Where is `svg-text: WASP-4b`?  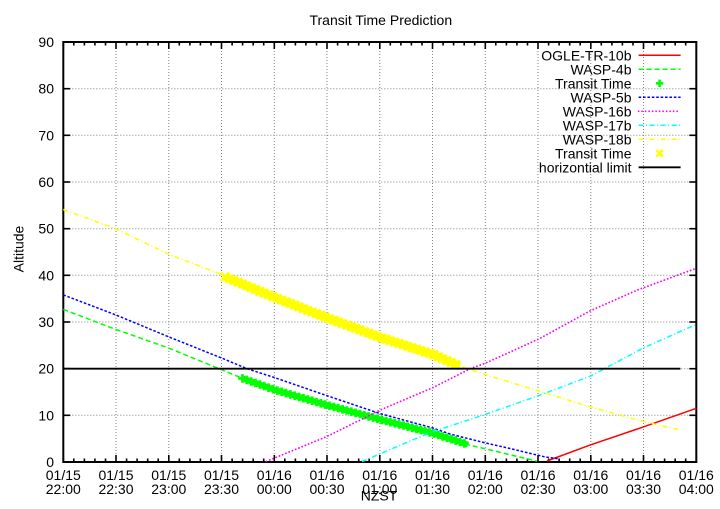 svg-text: WASP-4b is located at coordinates (601, 69).